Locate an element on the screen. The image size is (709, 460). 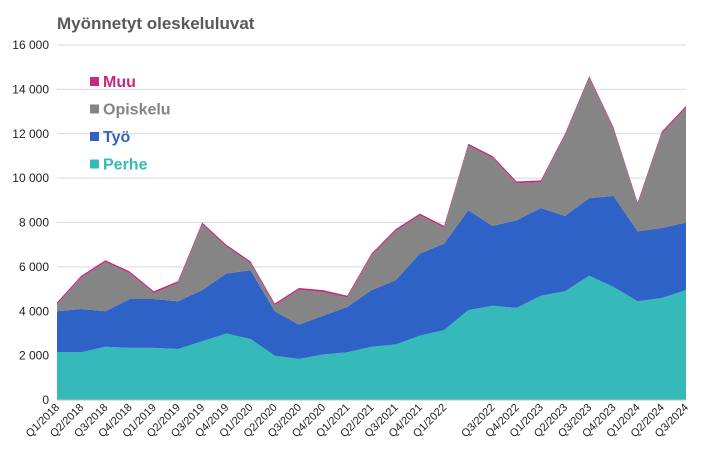
y-tick-label: 14 000 is located at coordinates (30, 89).